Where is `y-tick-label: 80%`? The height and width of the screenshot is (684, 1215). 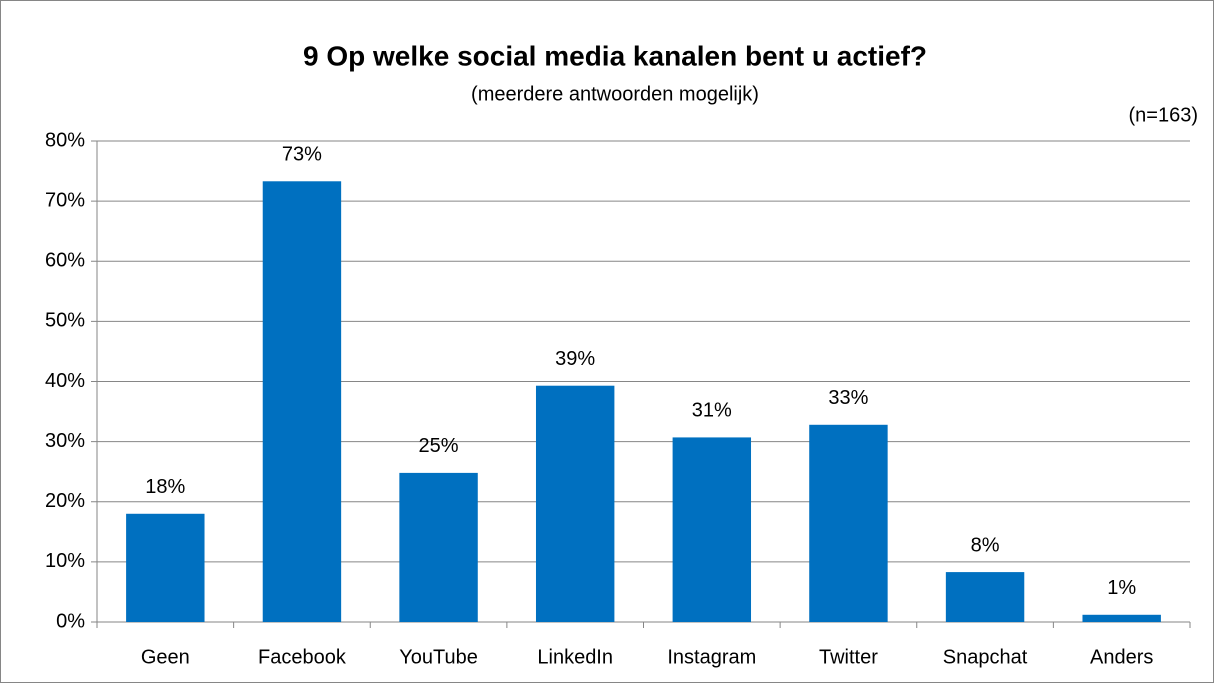 y-tick-label: 80% is located at coordinates (65, 140).